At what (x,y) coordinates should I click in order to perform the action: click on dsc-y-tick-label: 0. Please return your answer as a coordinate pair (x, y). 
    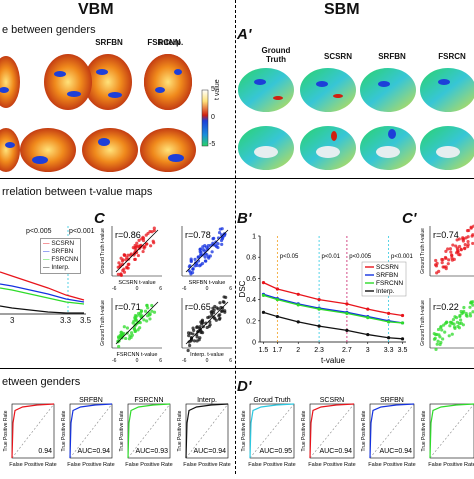
    Looking at the image, I should click on (254, 343).